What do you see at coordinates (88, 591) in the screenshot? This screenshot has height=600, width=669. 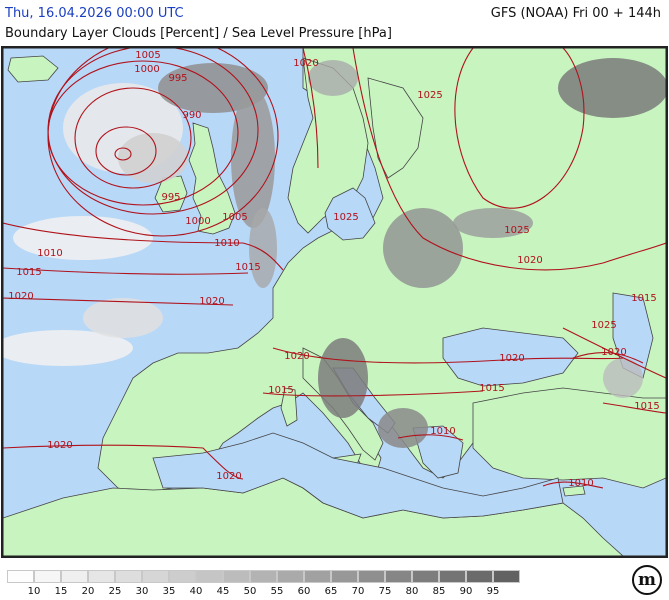 I see `legend-label: 20` at bounding box center [88, 591].